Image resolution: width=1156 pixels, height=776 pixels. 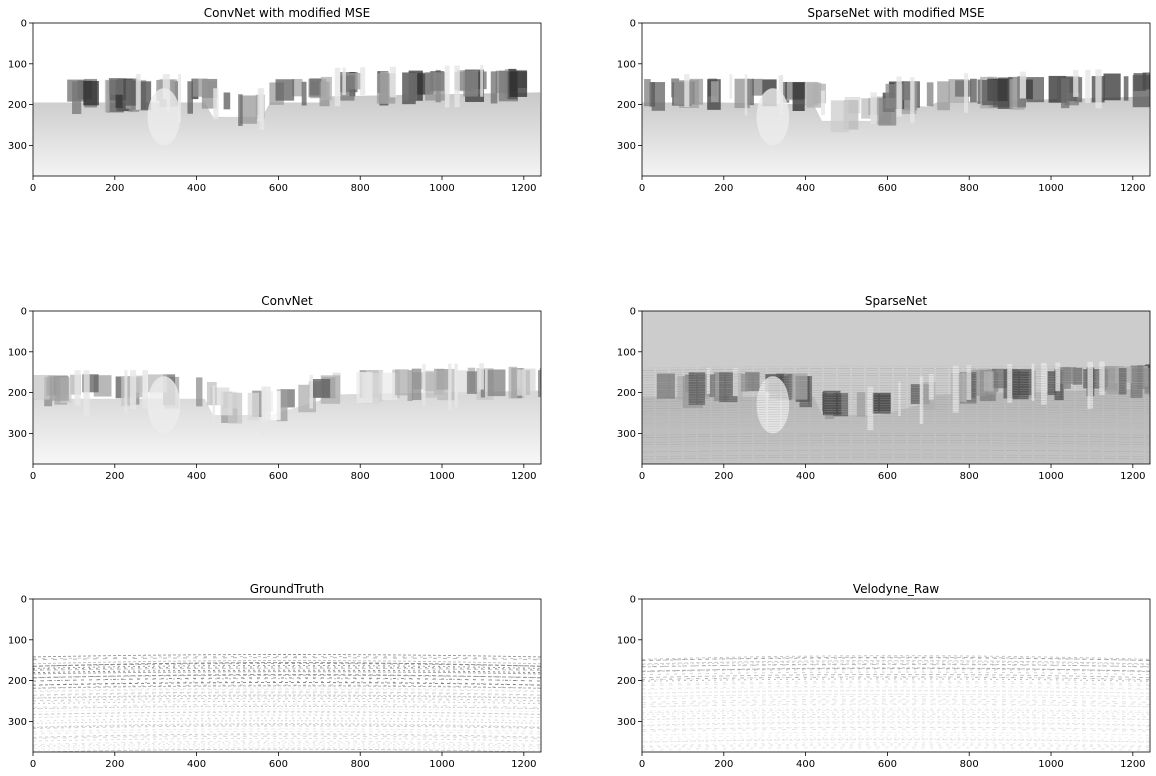 I want to click on subplot-2: ConvNet 0 200 400 600 800 1000 1200 0 100 200 300, so click(x=275, y=388).